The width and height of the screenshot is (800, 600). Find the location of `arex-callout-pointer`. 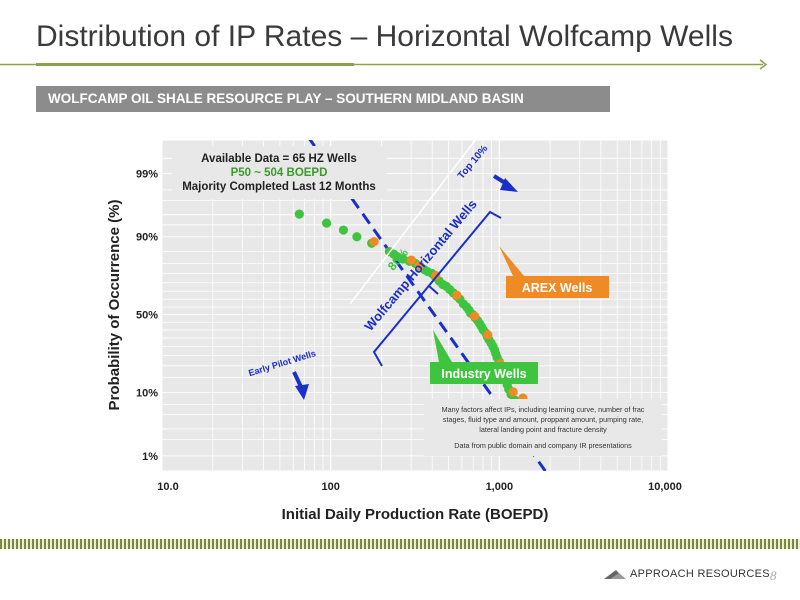

arex-callout-pointer is located at coordinates (511, 261).